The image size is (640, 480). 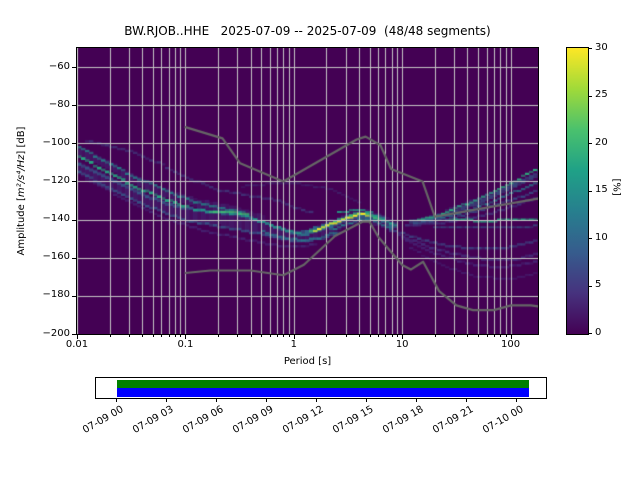 I want to click on y-tick-label: −160, so click(x=56, y=257).